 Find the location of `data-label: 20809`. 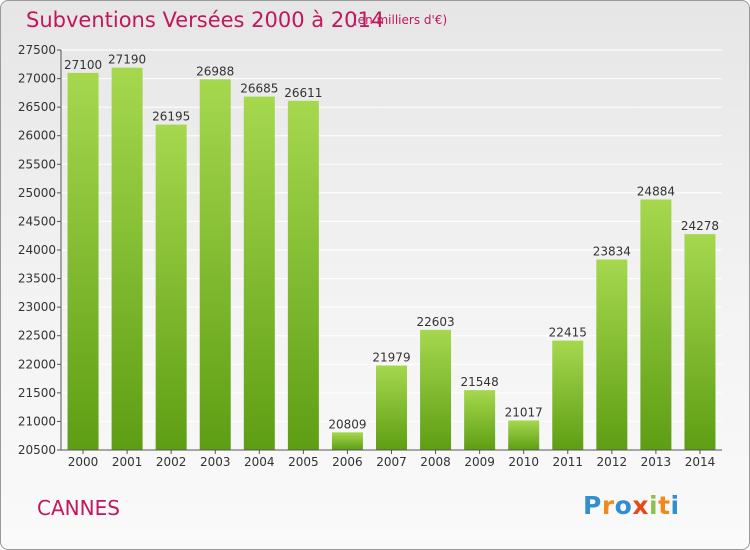

data-label: 20809 is located at coordinates (347, 424).